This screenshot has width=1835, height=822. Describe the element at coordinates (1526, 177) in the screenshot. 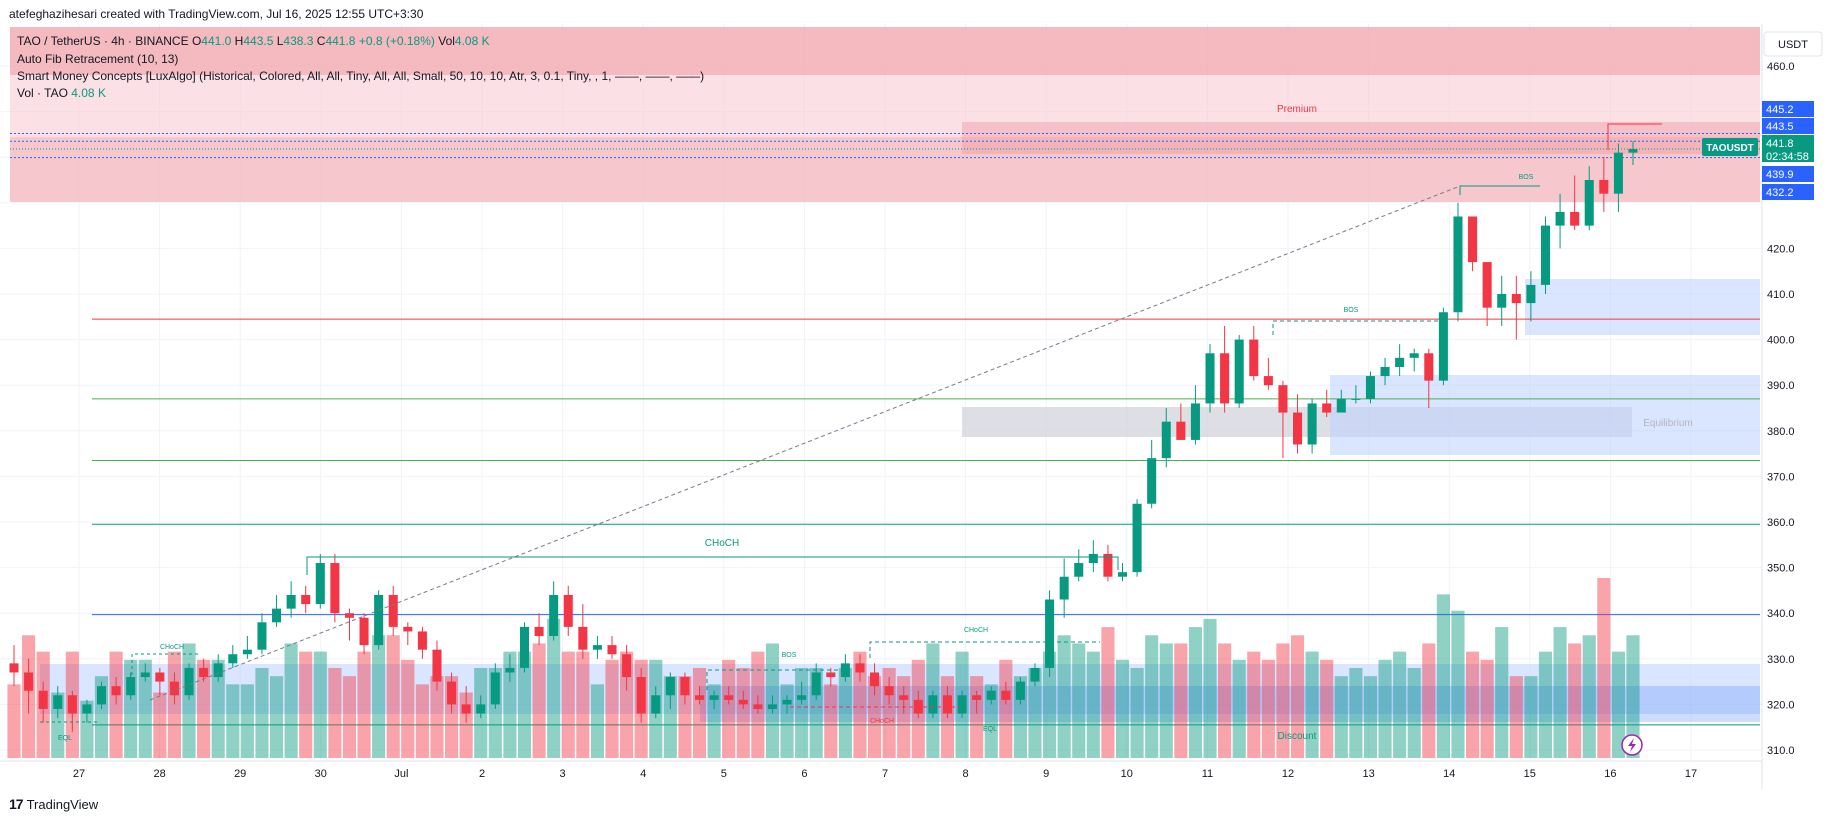

I see `bos-label-3: BOS` at that location.